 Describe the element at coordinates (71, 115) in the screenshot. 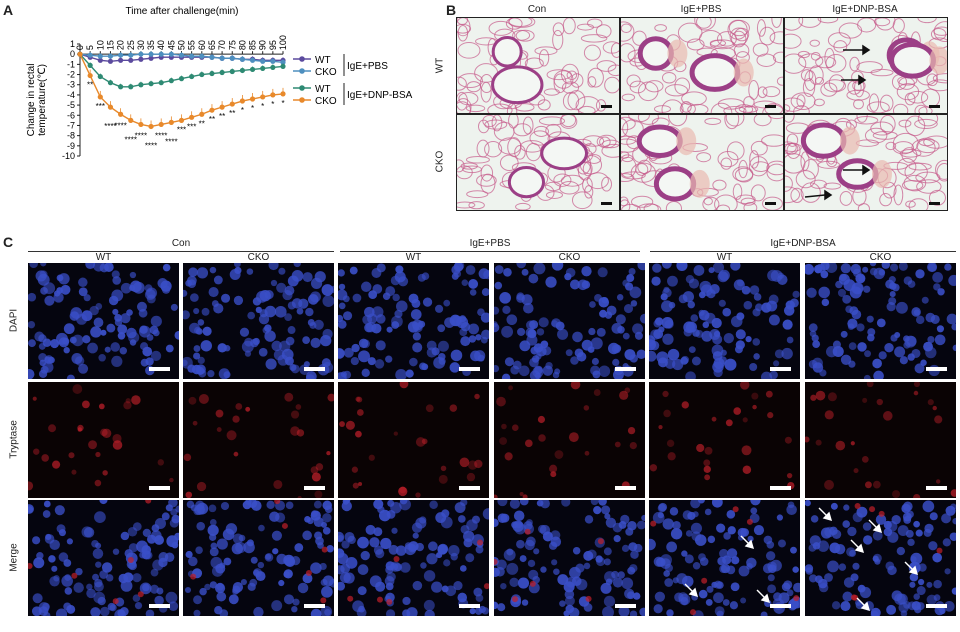

I see `y-tick-label: -6` at that location.